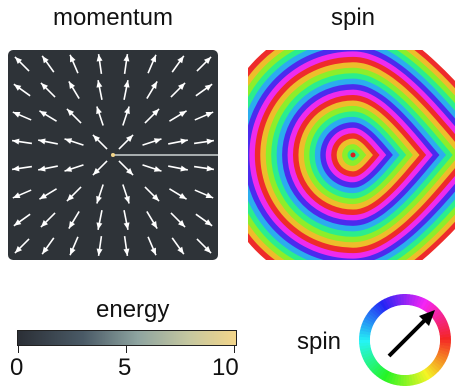  I want to click on momentum-title: momentum, so click(113, 17).